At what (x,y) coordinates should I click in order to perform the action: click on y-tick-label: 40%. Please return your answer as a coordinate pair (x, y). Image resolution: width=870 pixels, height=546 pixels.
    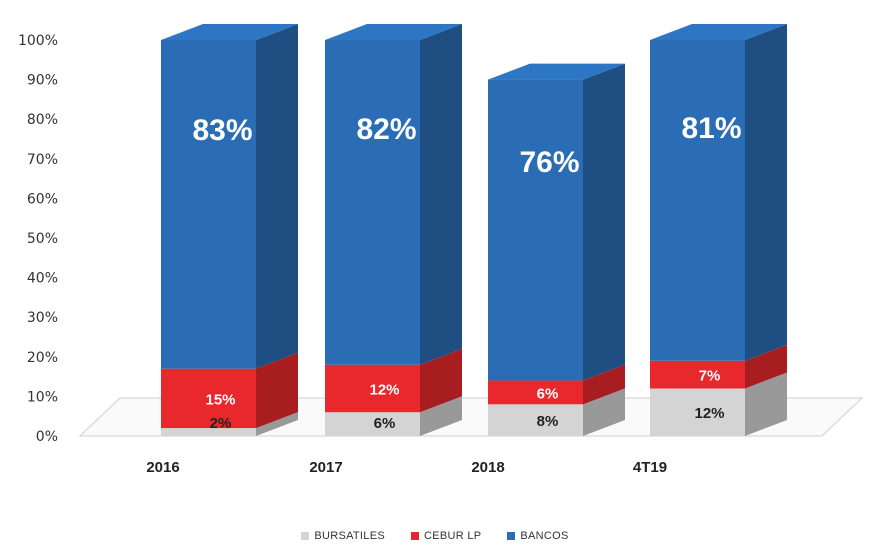
    Looking at the image, I should click on (42, 279).